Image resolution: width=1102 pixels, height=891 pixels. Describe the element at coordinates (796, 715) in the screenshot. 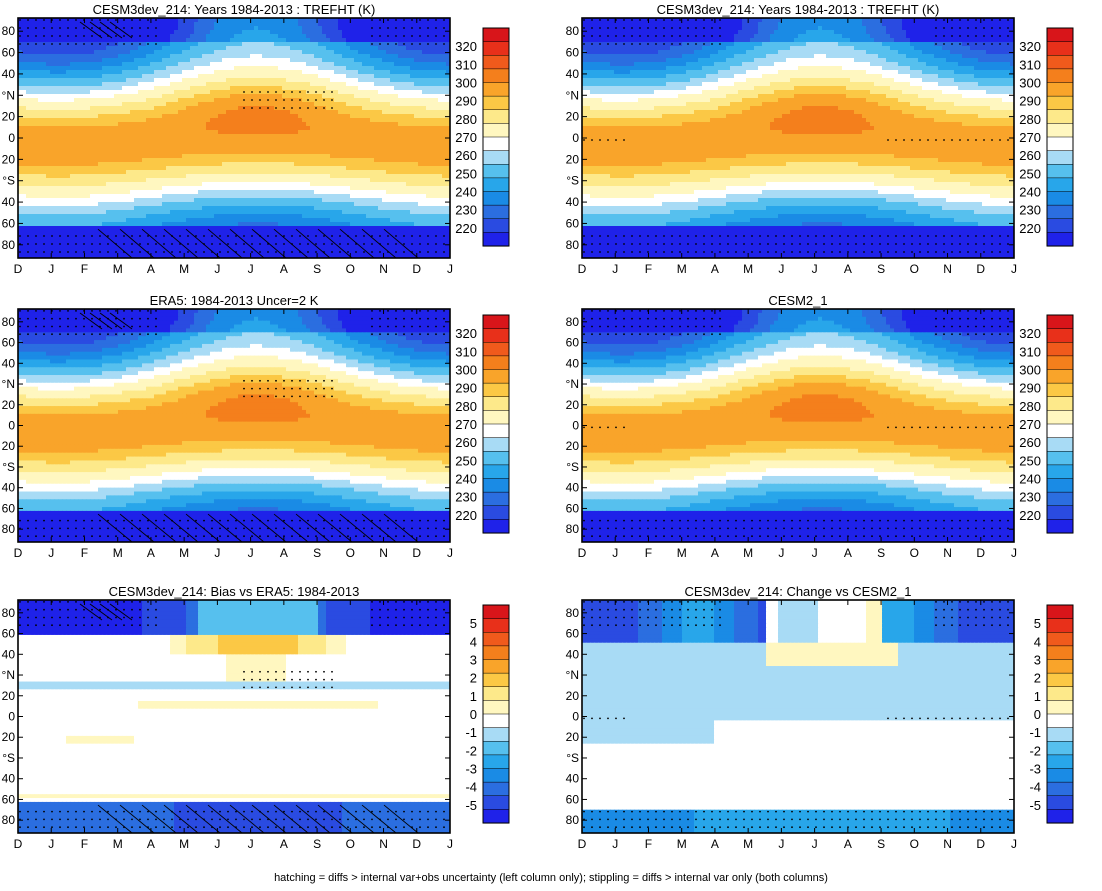

I see `stippling` at that location.